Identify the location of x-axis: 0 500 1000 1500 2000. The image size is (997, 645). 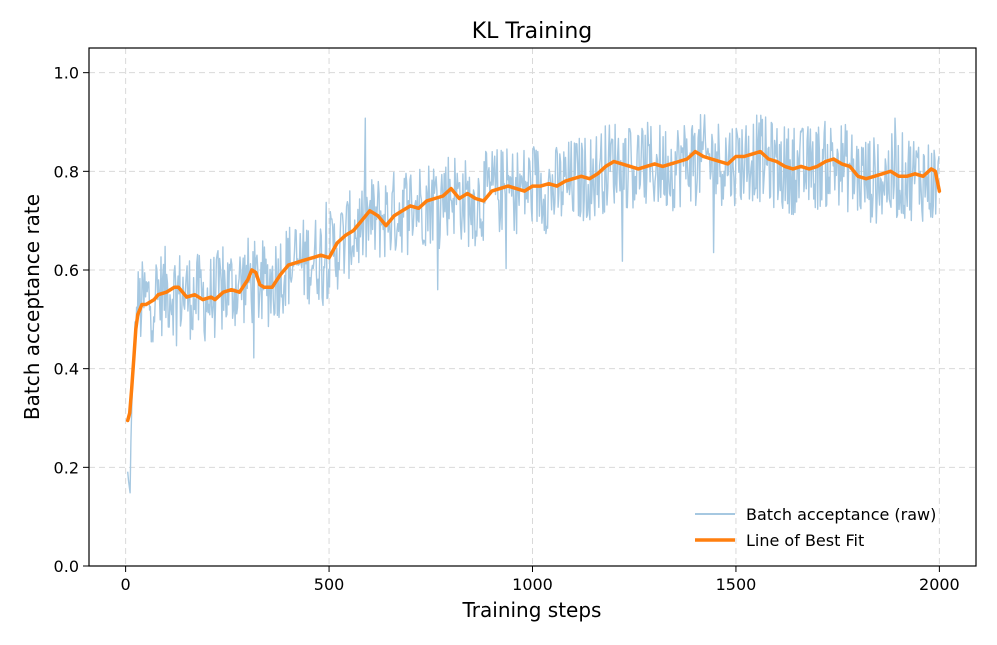
(540, 580).